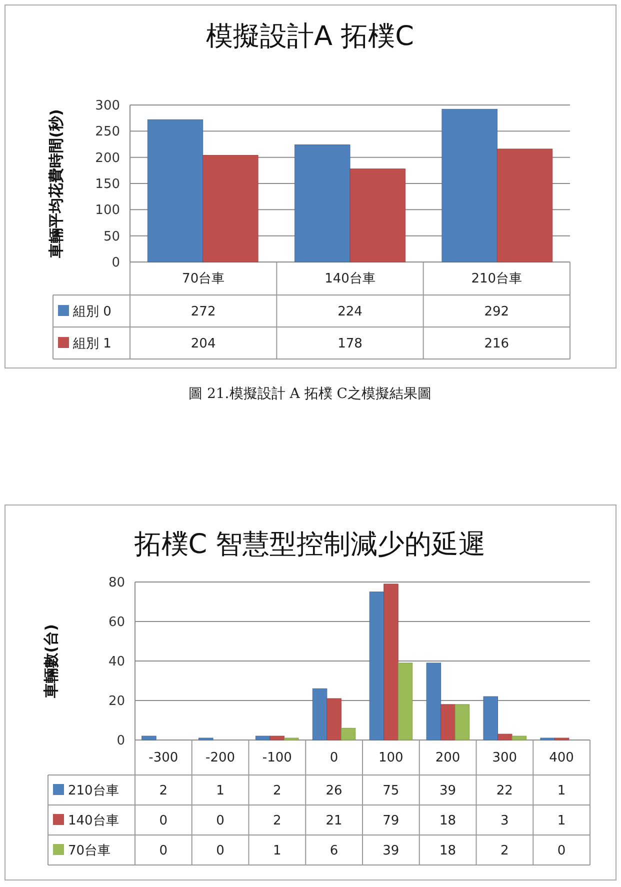 This screenshot has height=887, width=621. What do you see at coordinates (93, 791) in the screenshot?
I see `legend-label: 210台車` at bounding box center [93, 791].